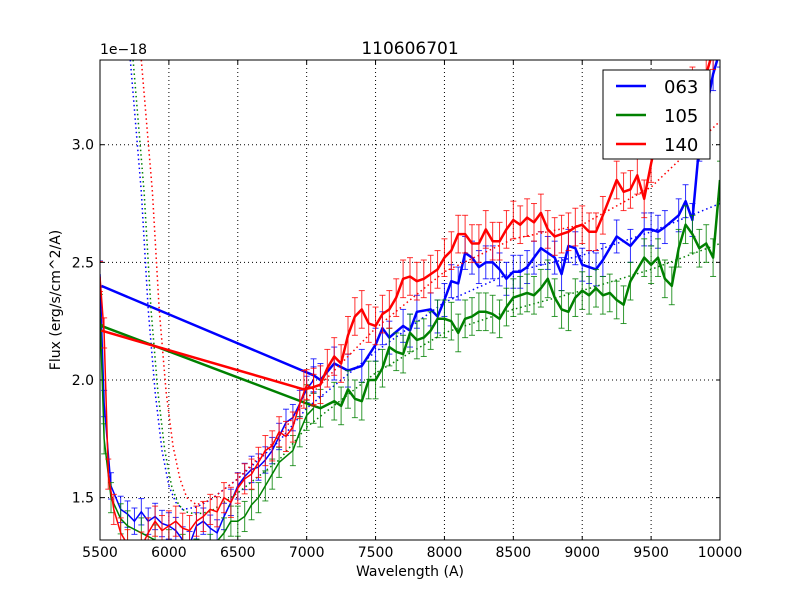 This screenshot has width=800, height=604. I want to click on x-tick-label: 8500, so click(514, 553).